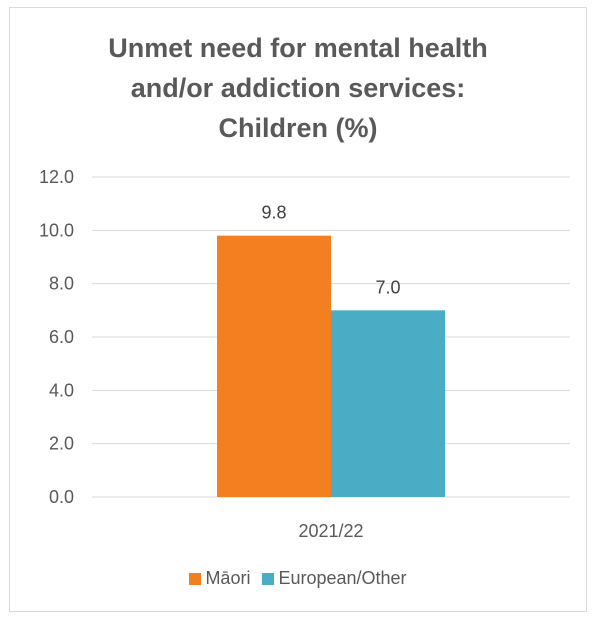  What do you see at coordinates (273, 213) in the screenshot?
I see `data-label-maori: 9.8` at bounding box center [273, 213].